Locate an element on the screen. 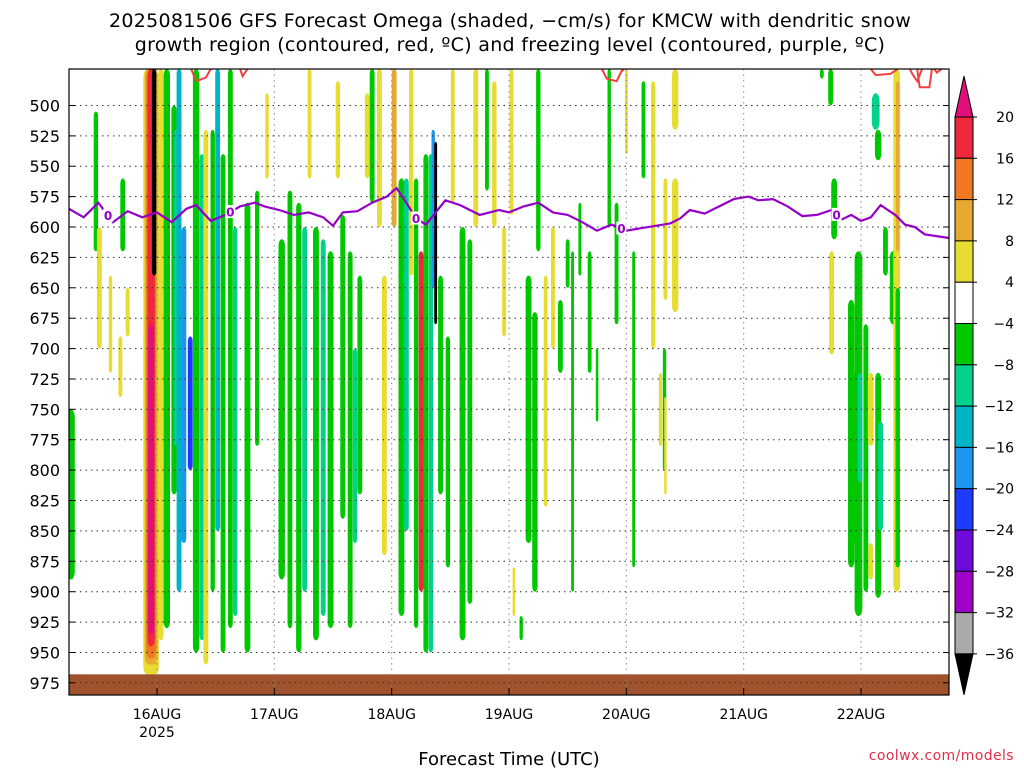  y-tick-label: 975 is located at coordinates (44, 683).